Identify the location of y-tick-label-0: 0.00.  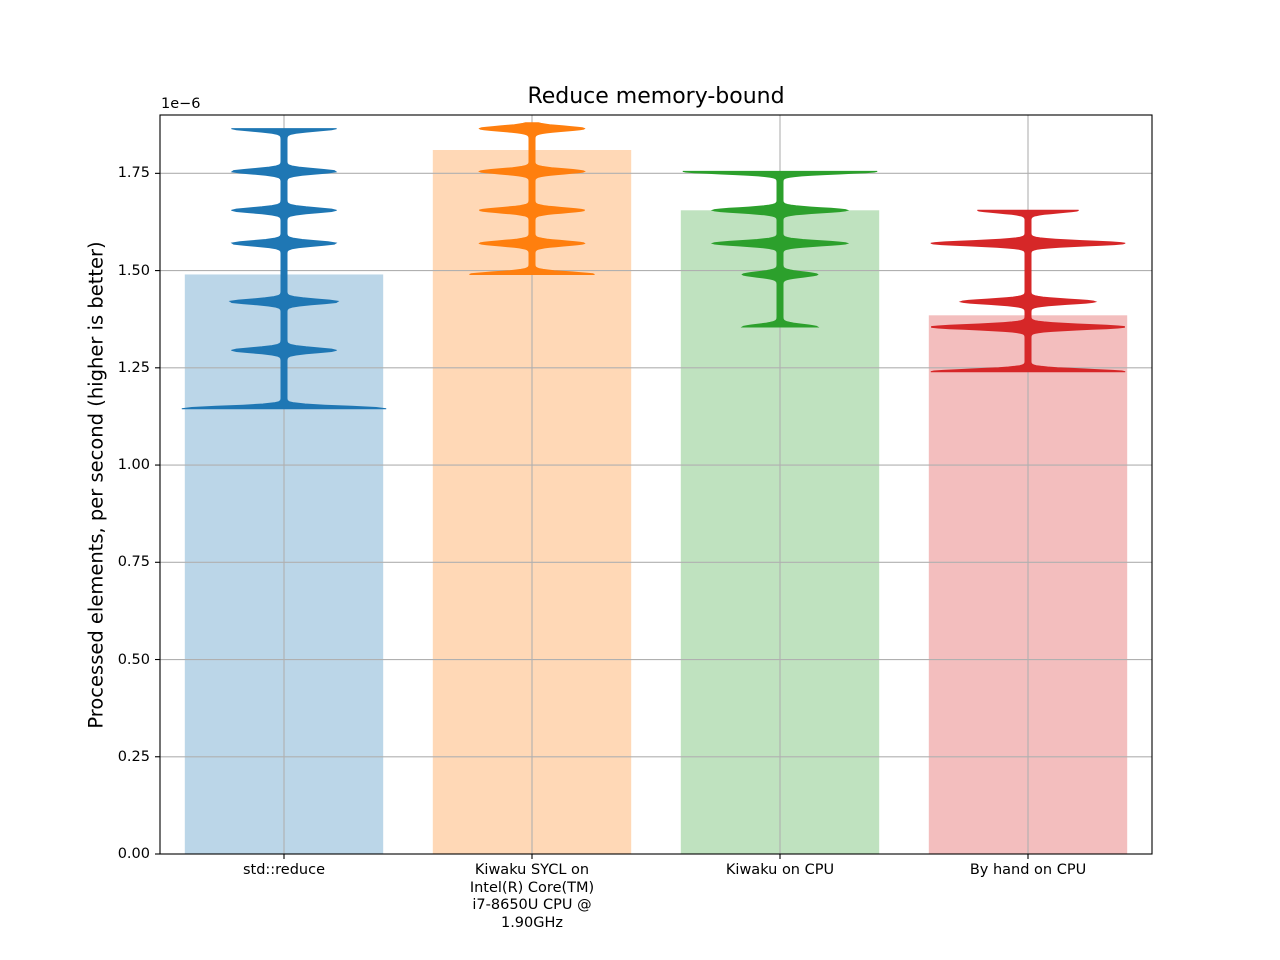
(133, 854).